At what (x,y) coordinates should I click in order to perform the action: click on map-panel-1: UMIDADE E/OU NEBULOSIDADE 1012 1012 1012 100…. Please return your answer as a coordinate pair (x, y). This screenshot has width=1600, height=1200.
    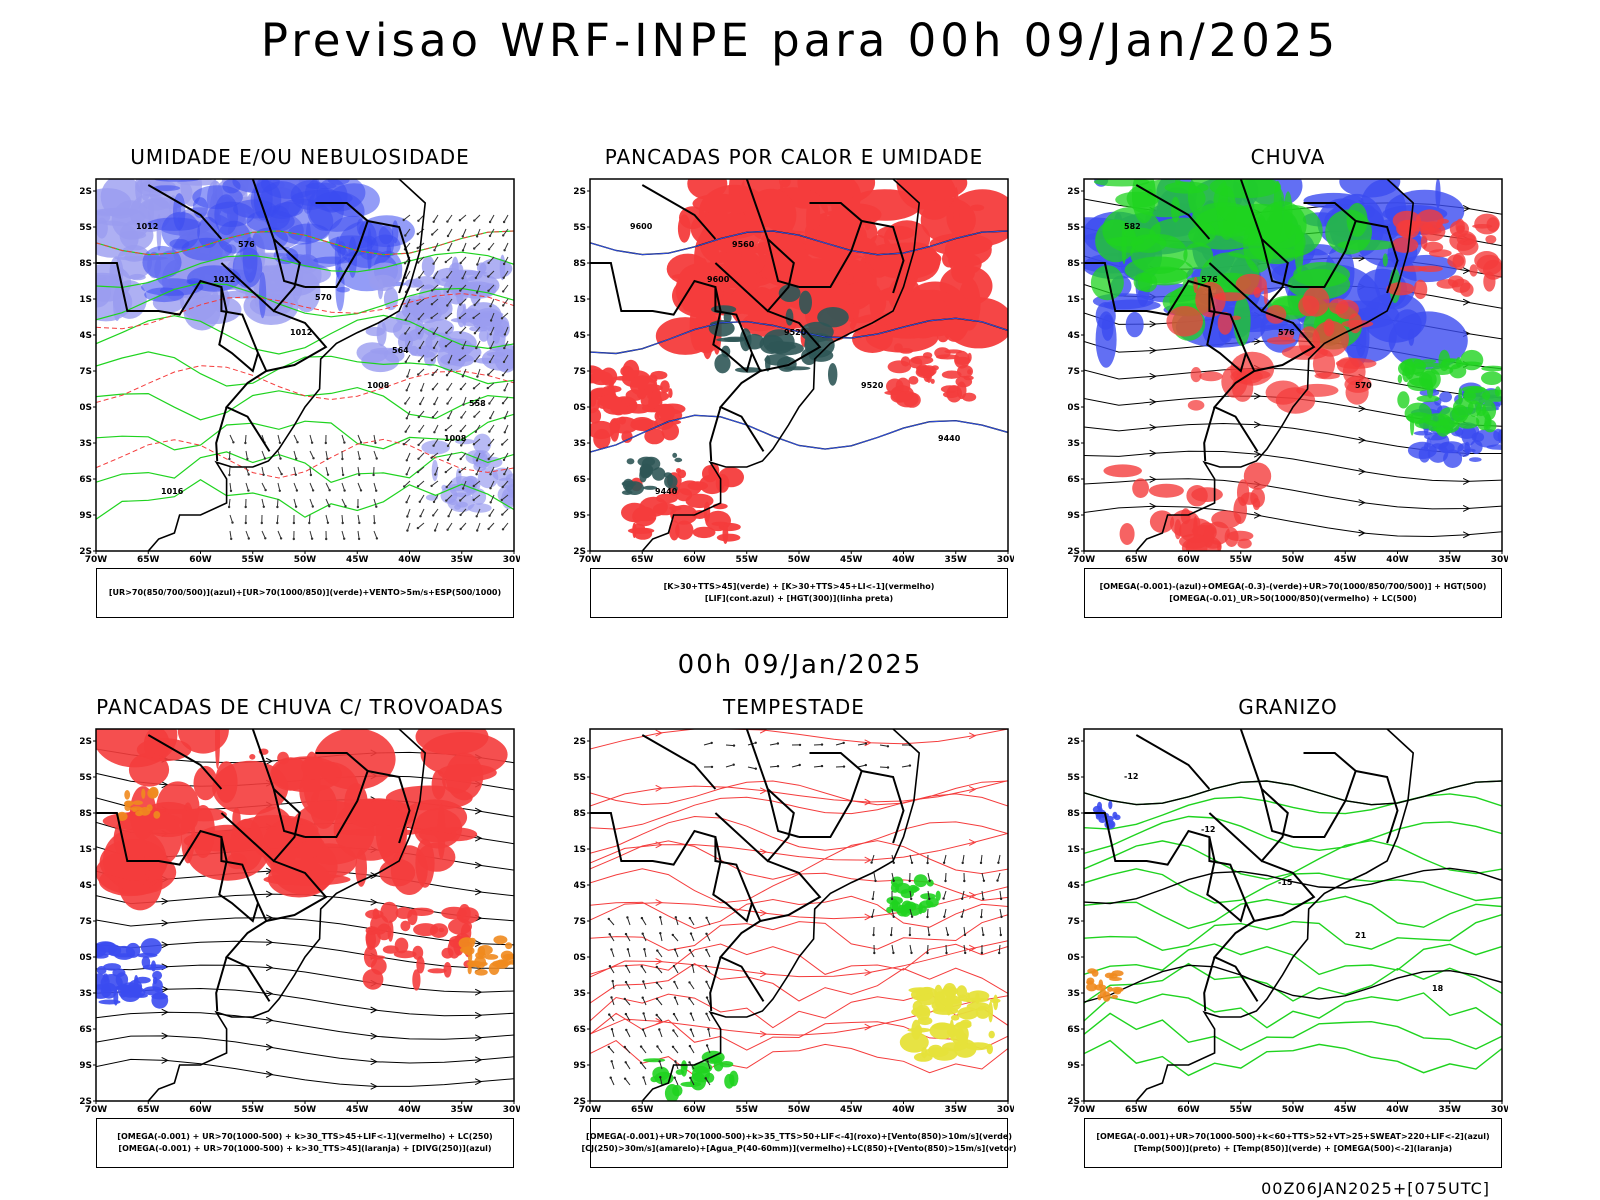
    Looking at the image, I should click on (300, 381).